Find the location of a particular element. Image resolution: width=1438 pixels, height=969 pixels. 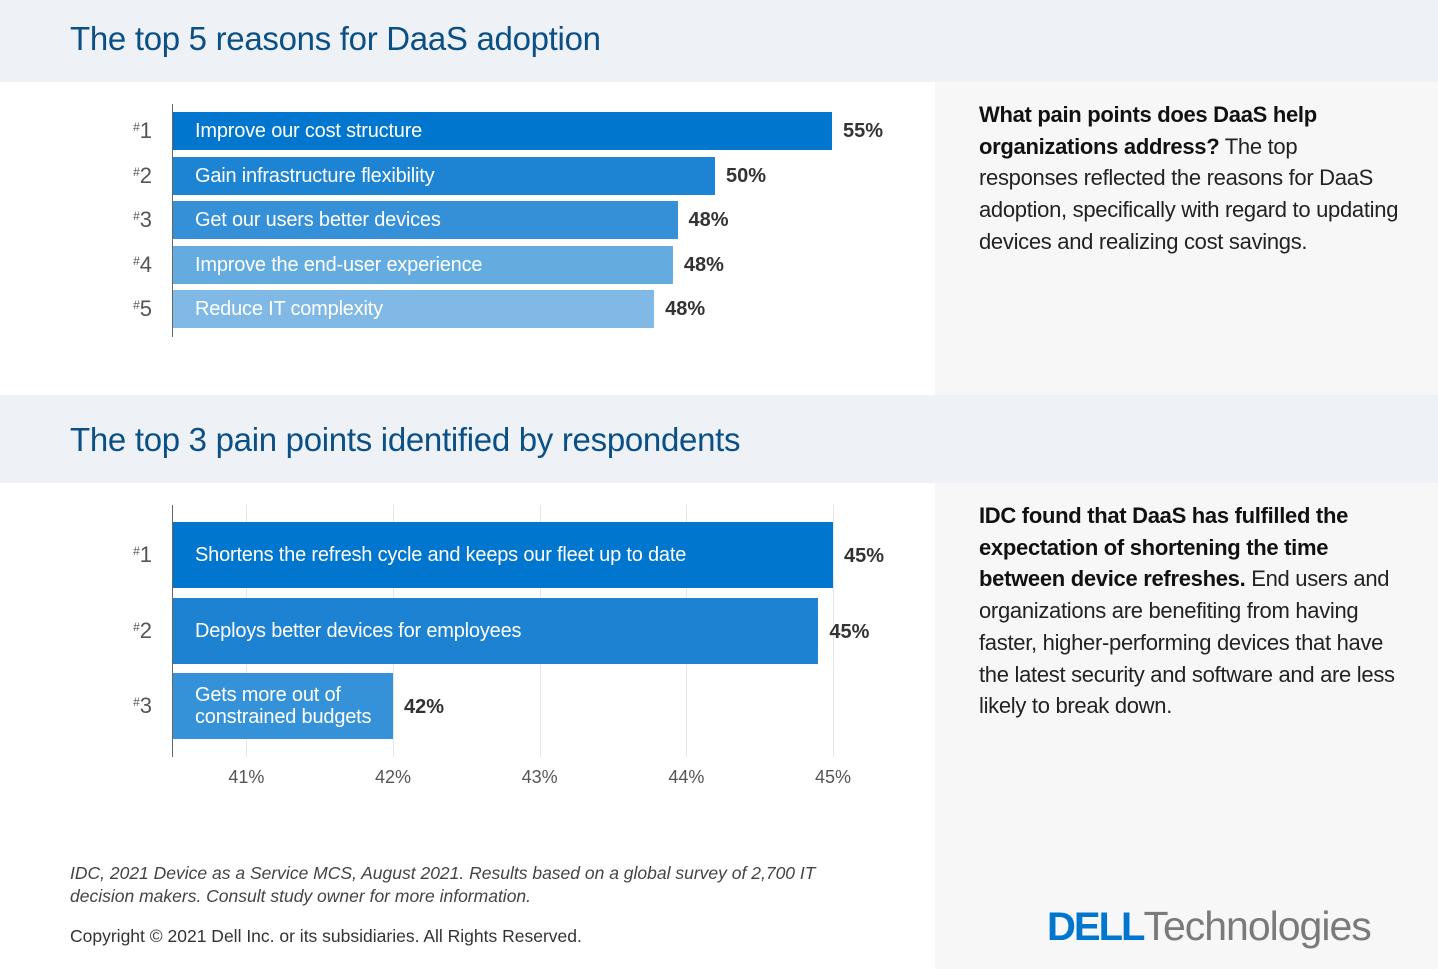

technologies-wordmark: Technologies is located at coordinates (1257, 926).